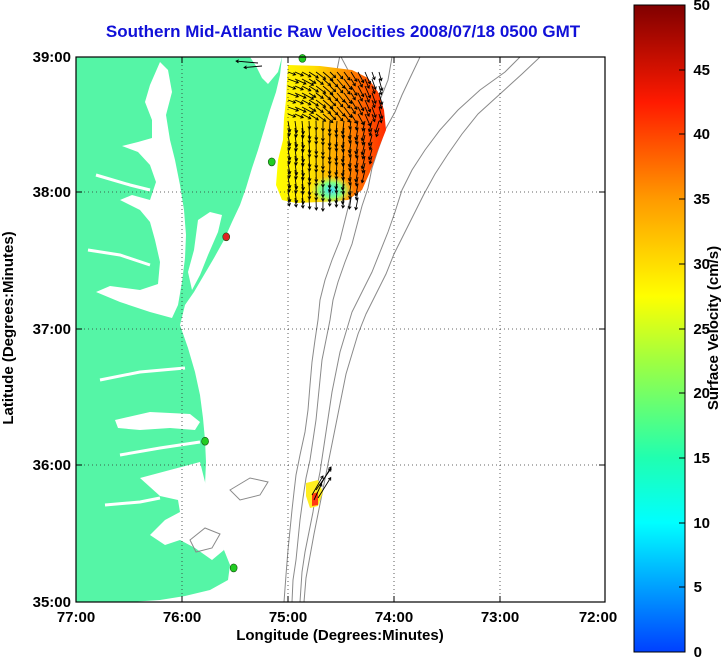 The width and height of the screenshot is (724, 659). Describe the element at coordinates (701, 393) in the screenshot. I see `colorbar-tick-label: 20` at that location.